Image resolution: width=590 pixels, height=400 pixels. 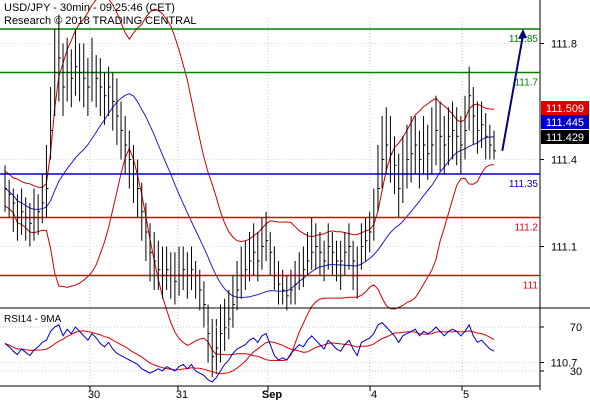 I want to click on x-tick-label: 5, so click(x=466, y=394).